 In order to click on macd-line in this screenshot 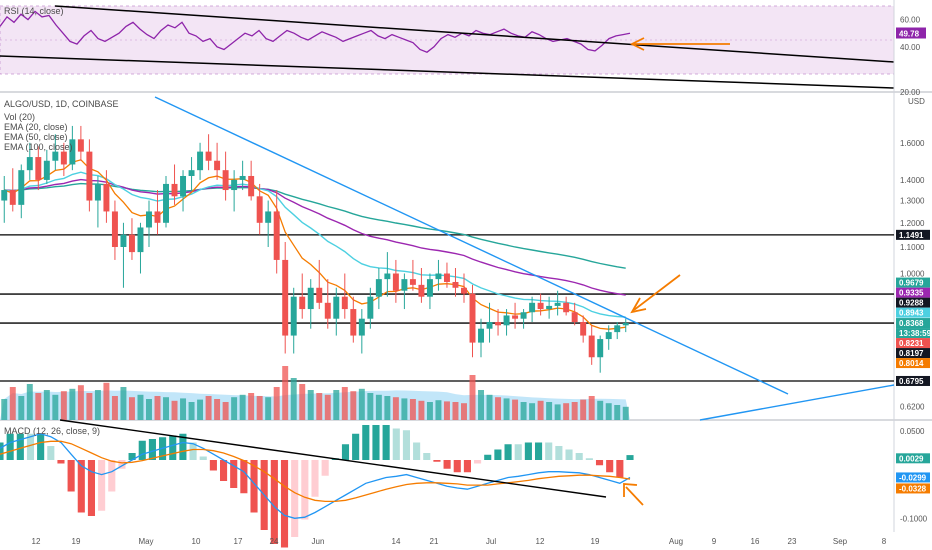, I will do `click(315, 476)`.